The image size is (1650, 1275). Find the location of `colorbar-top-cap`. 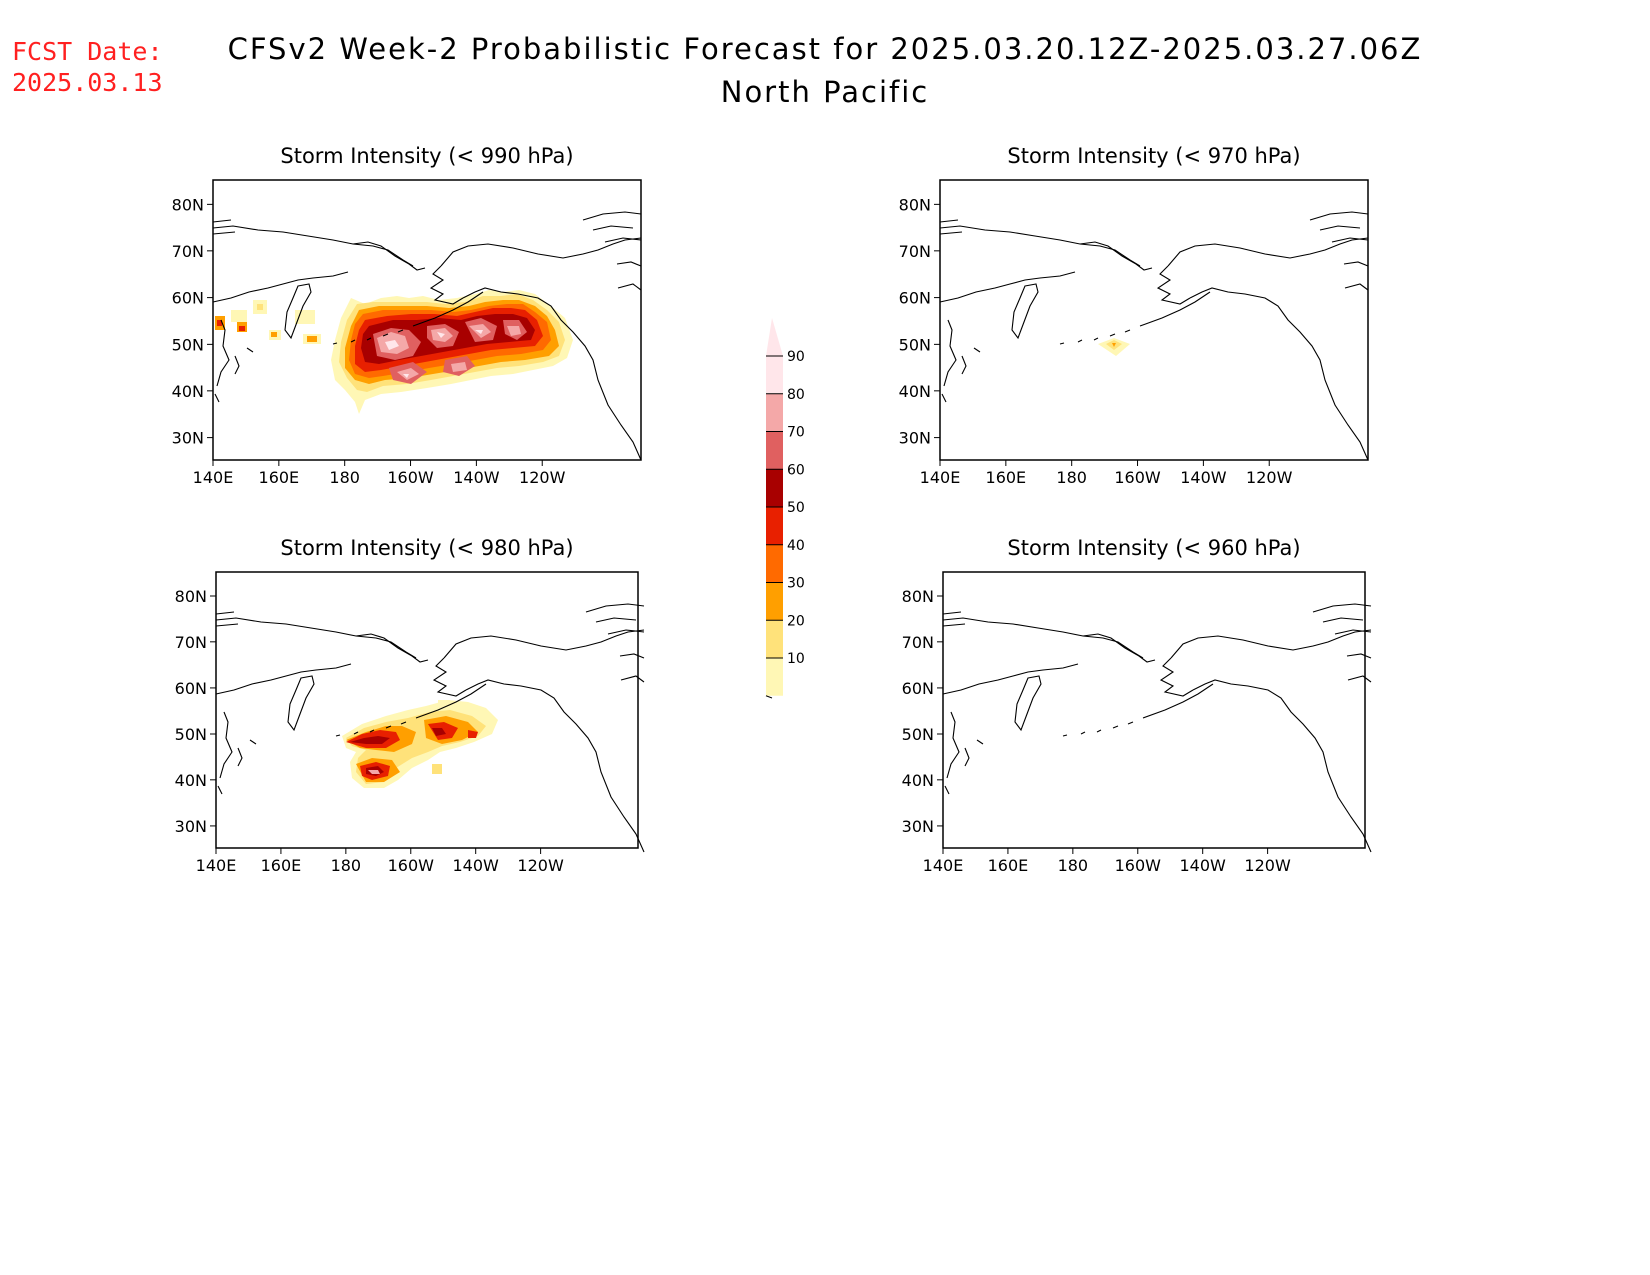

colorbar-top-cap is located at coordinates (774, 337).